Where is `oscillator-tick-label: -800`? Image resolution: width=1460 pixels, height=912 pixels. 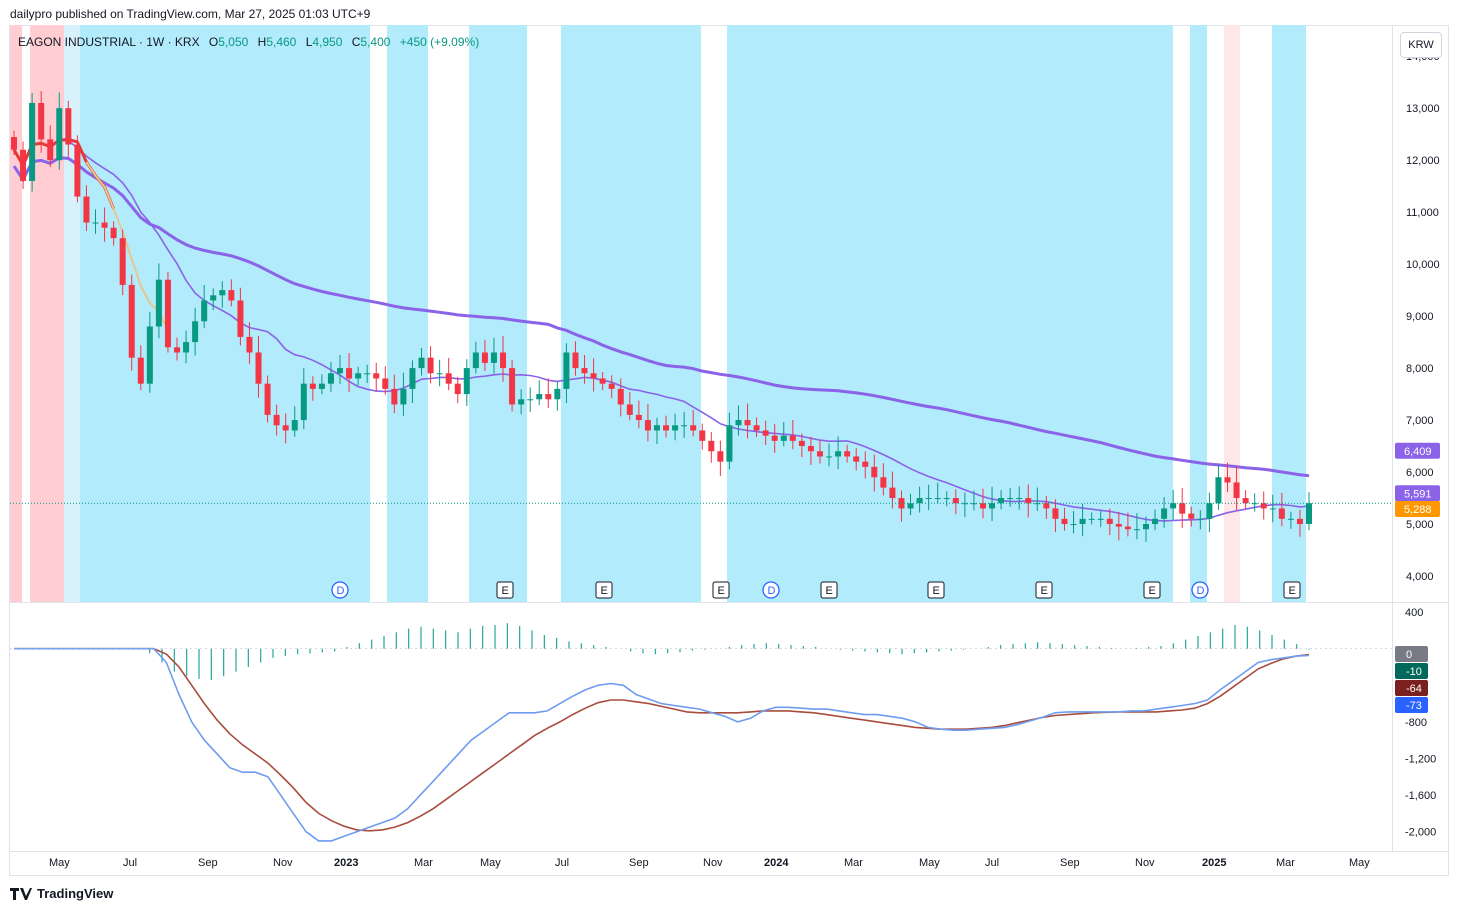 oscillator-tick-label: -800 is located at coordinates (1416, 723).